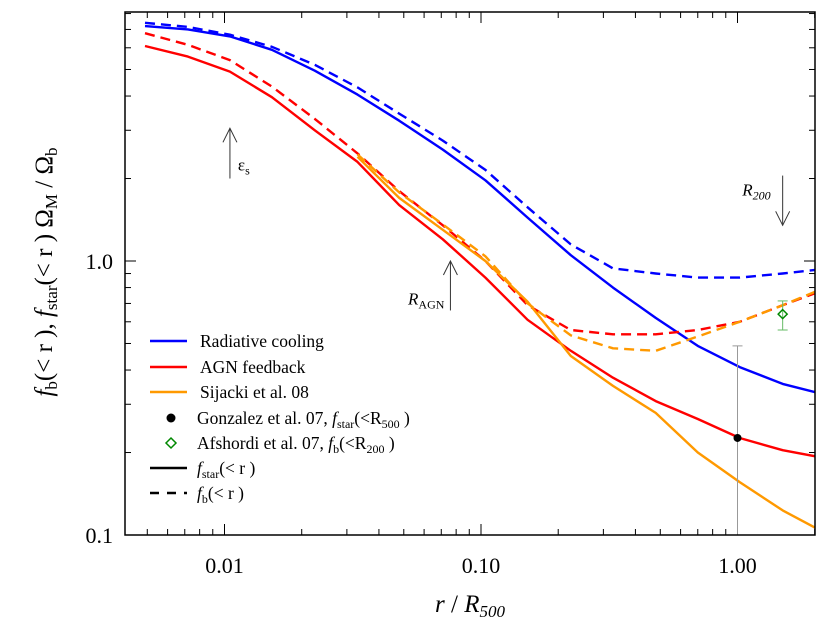 The width and height of the screenshot is (830, 623). I want to click on annotation-eps: εs, so click(244, 167).